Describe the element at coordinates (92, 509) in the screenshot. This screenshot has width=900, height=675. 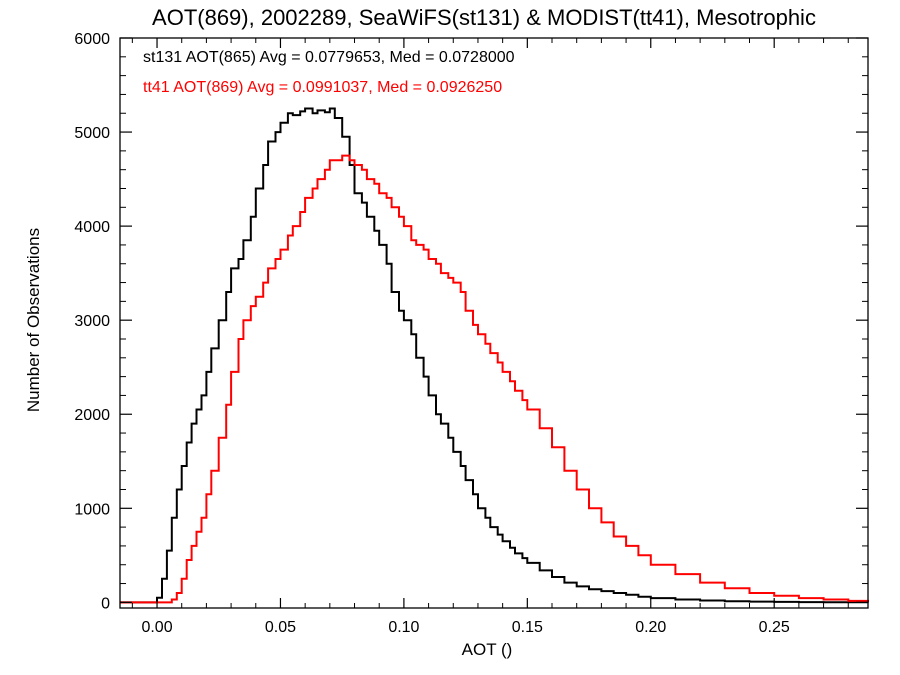
I see `y-tick-label-1: 1000` at that location.